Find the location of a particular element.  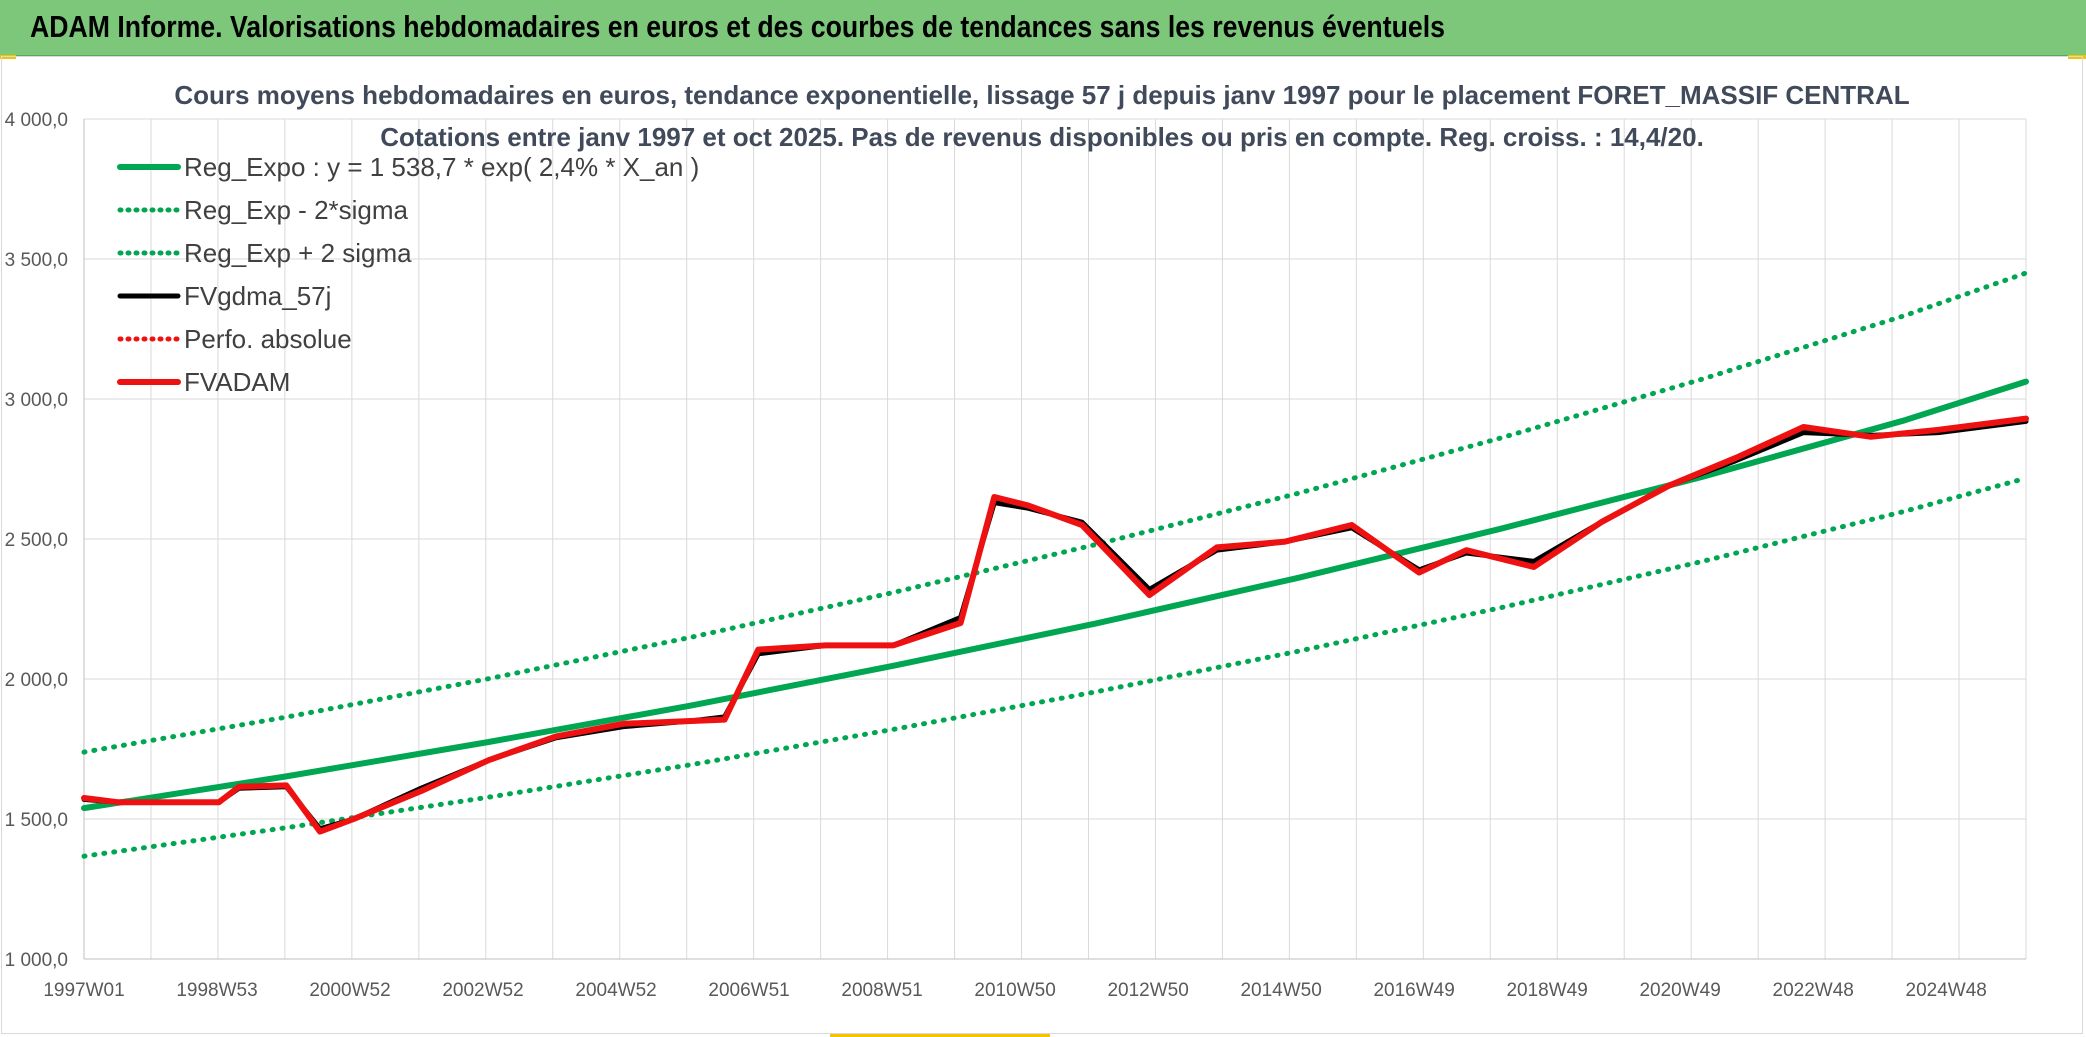

x-tick-label: 1997W01 is located at coordinates (83, 990).